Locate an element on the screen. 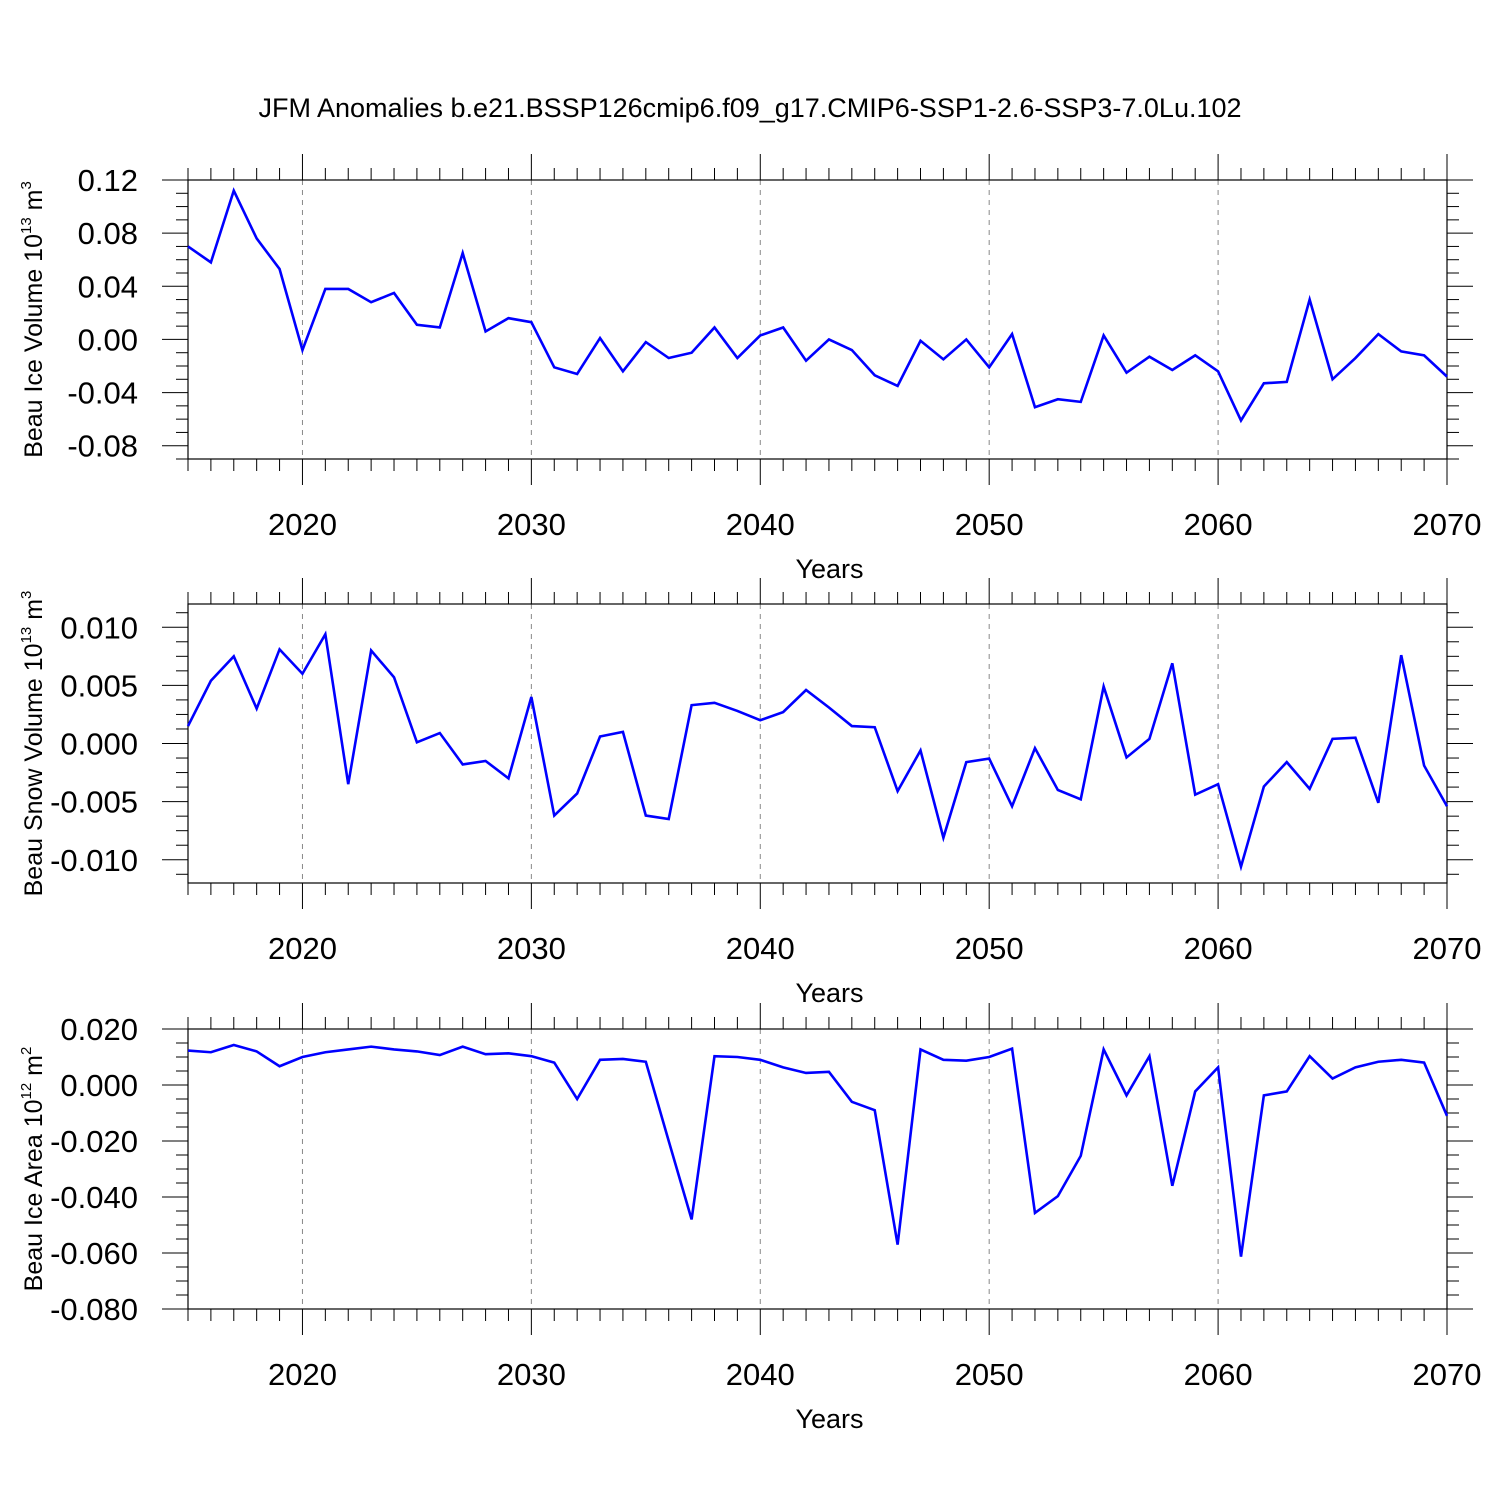 The image size is (1500, 1505). y-tick-label: -0.060 is located at coordinates (94, 1253).